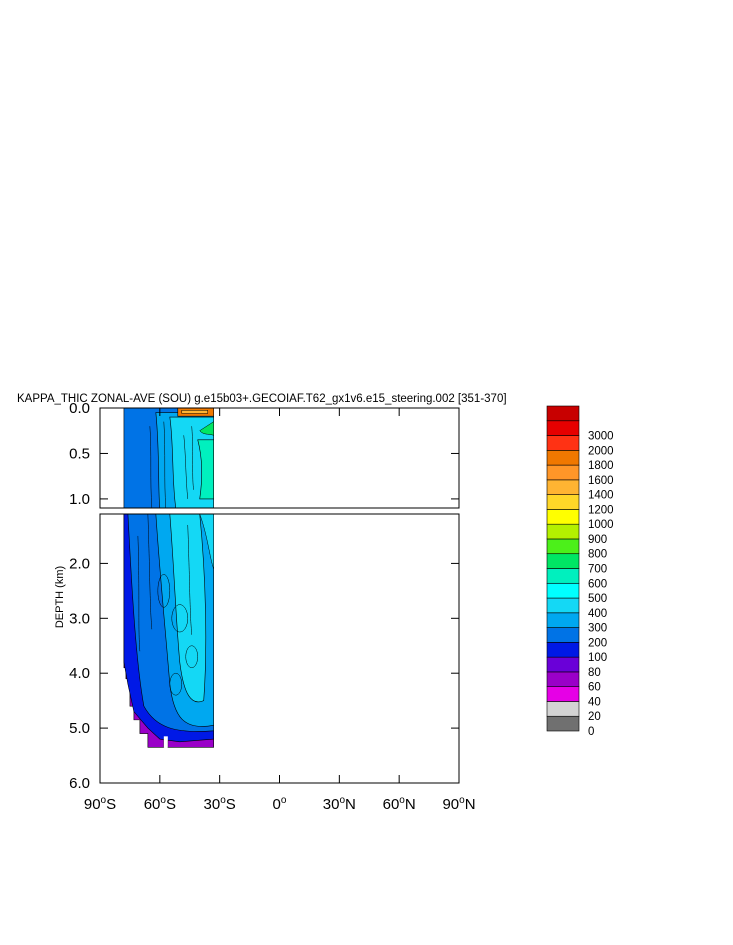 This screenshot has width=733, height=945. What do you see at coordinates (194, 412) in the screenshot?
I see `field-surface-warm` at bounding box center [194, 412].